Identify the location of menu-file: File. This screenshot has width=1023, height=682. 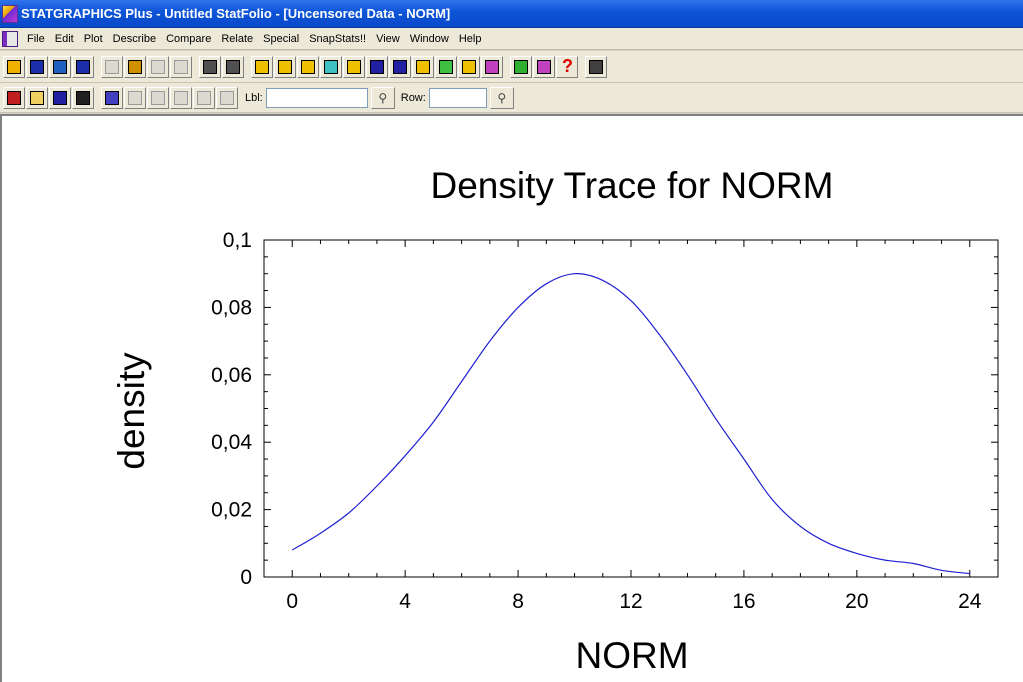
(36, 38).